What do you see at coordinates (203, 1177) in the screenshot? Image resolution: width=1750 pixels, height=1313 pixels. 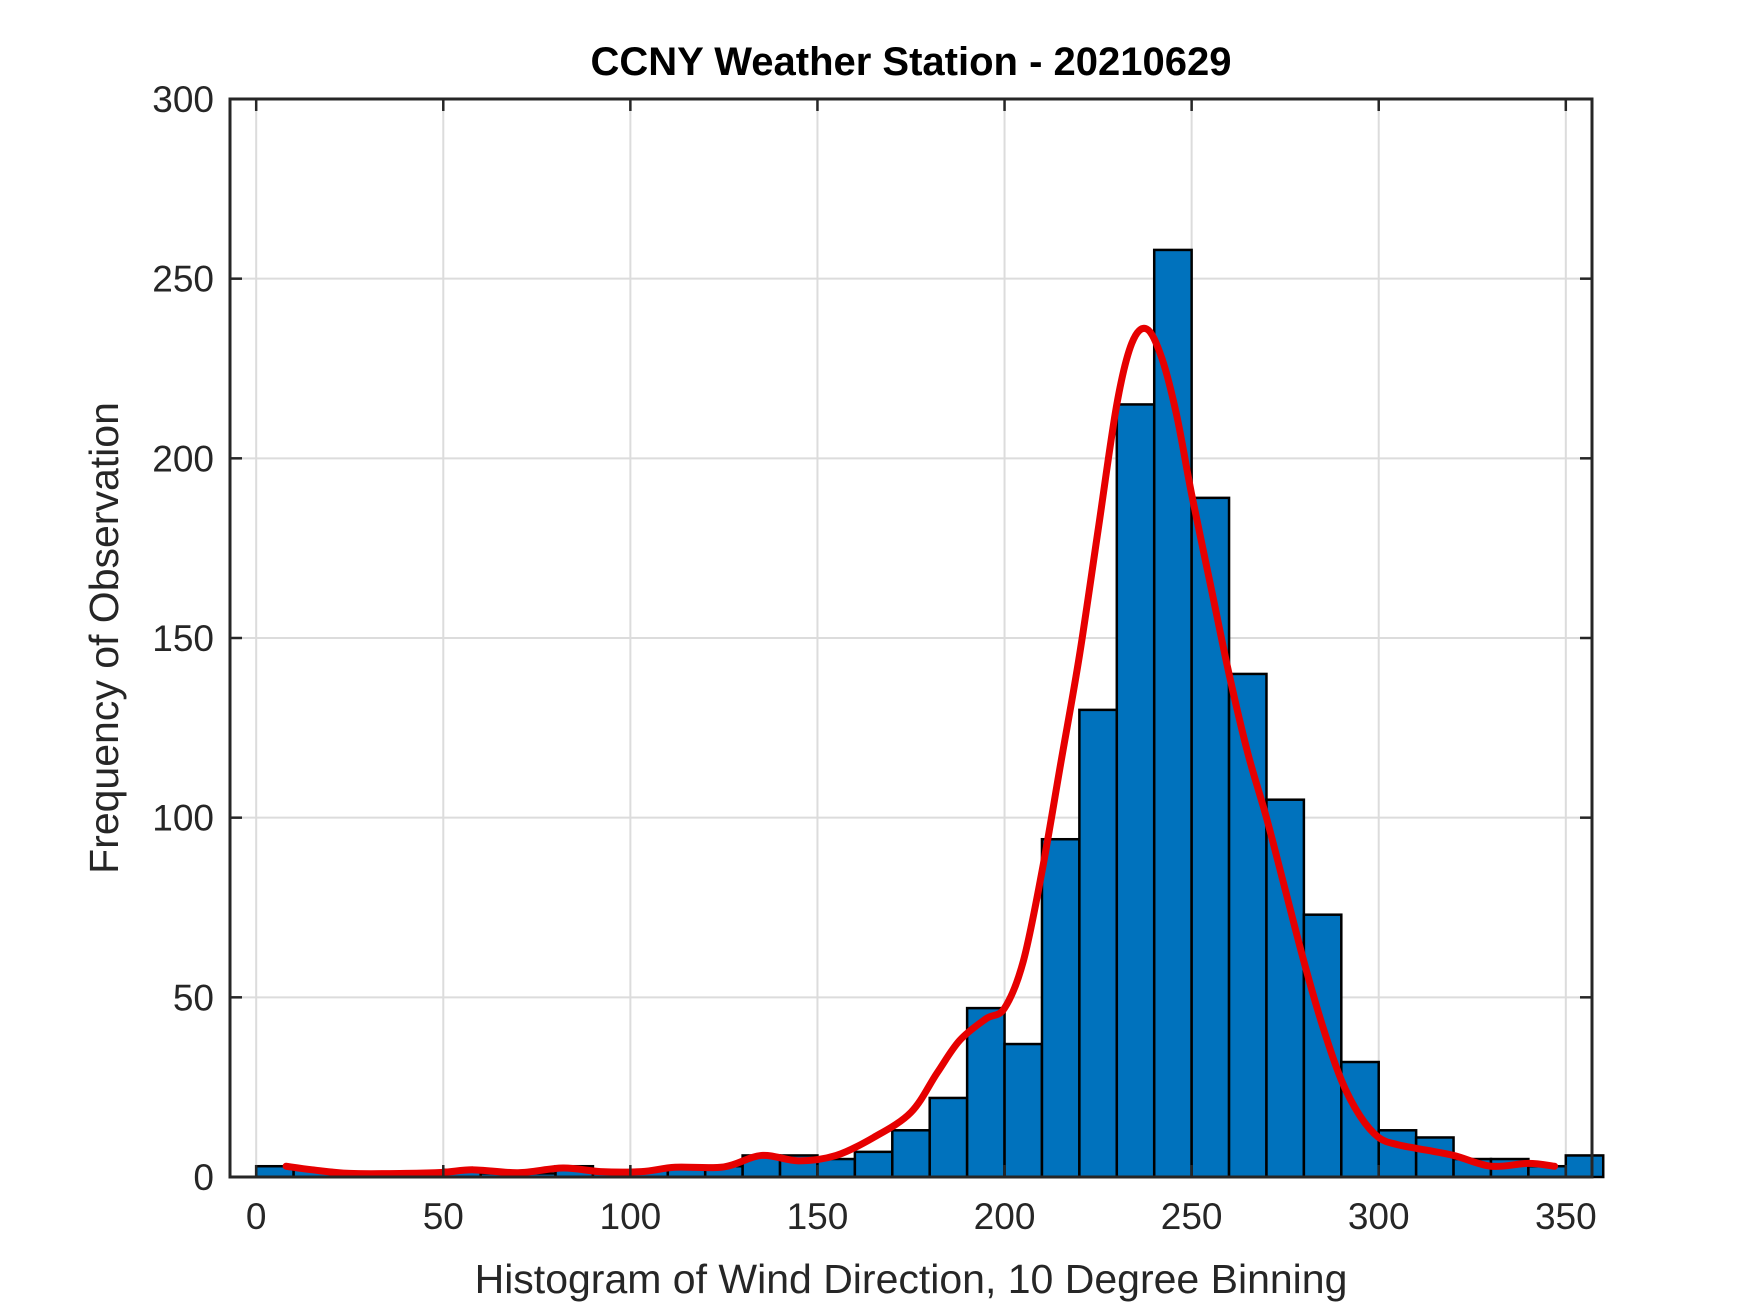 I see `y-tick-label: 0` at bounding box center [203, 1177].